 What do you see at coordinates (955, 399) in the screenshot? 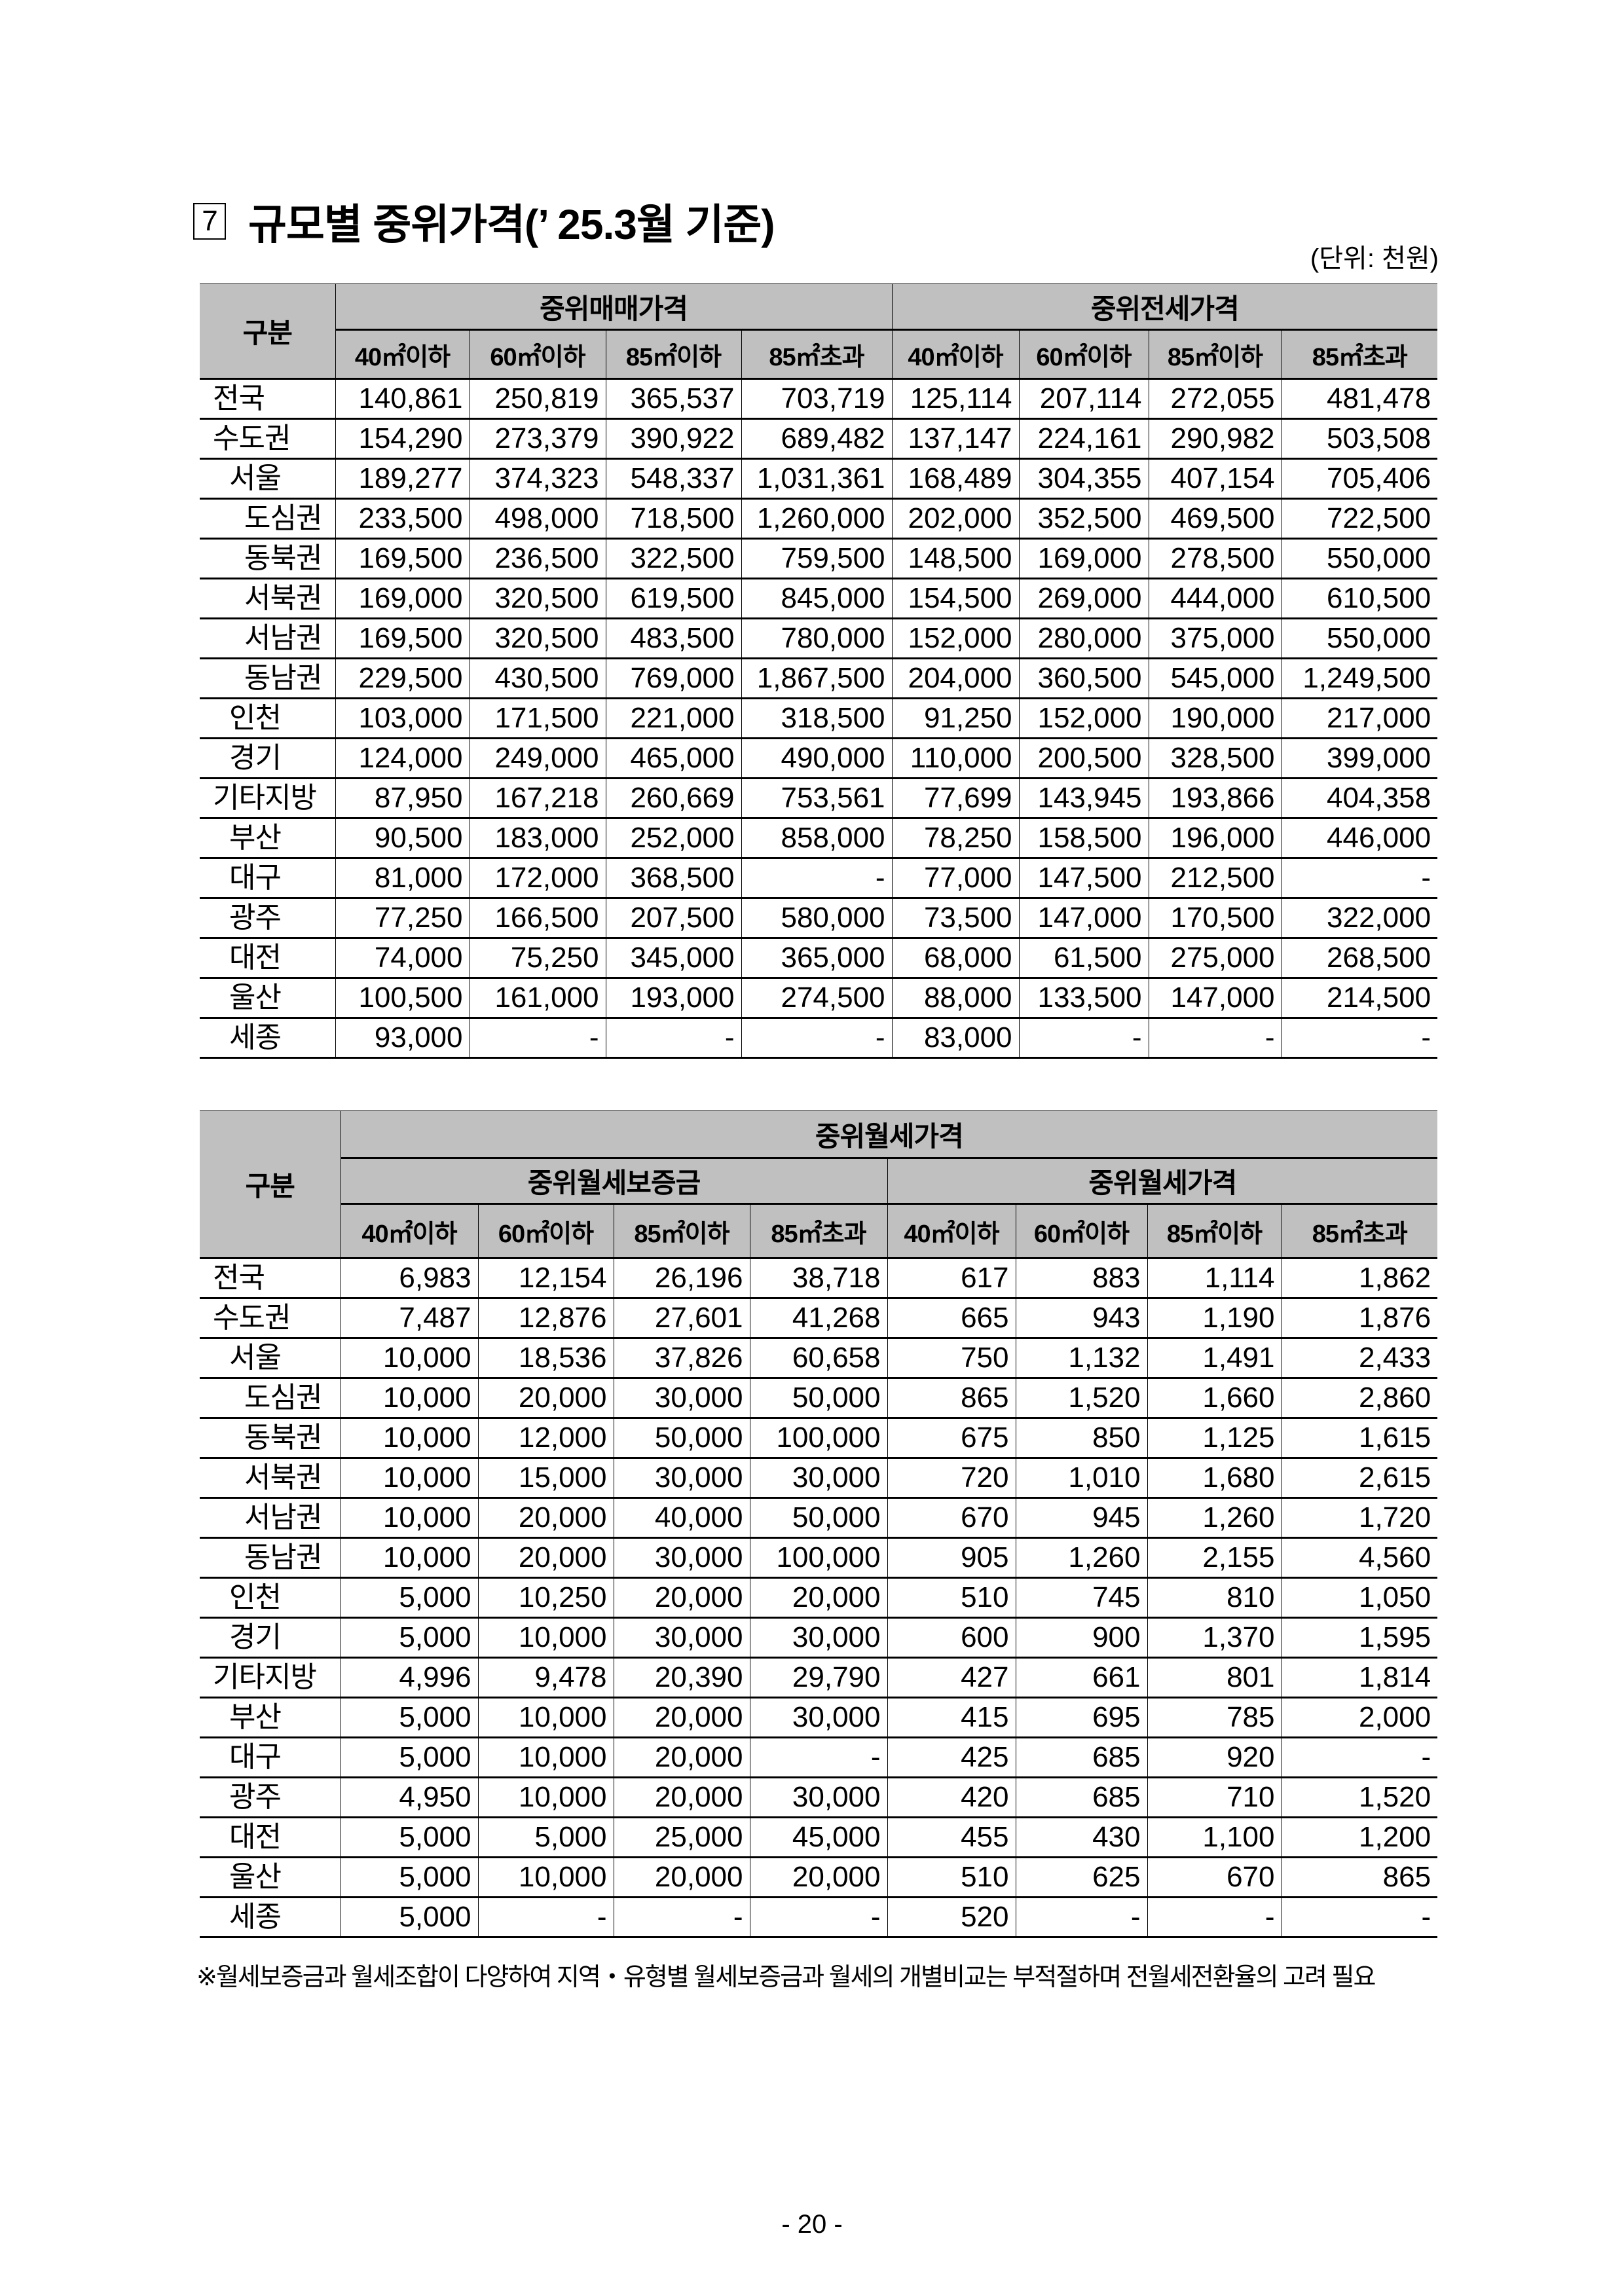
I see `value-cell: 125,114` at bounding box center [955, 399].